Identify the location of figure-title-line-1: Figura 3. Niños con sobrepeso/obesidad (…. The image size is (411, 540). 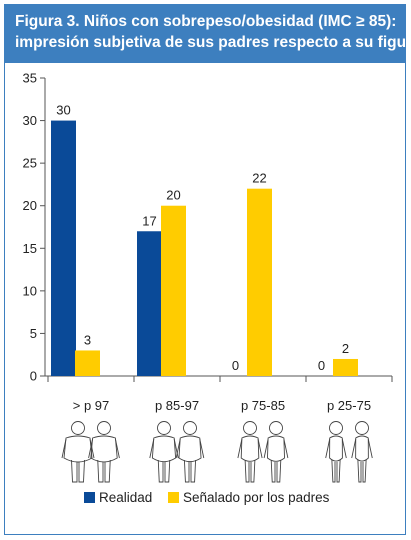
(206, 21).